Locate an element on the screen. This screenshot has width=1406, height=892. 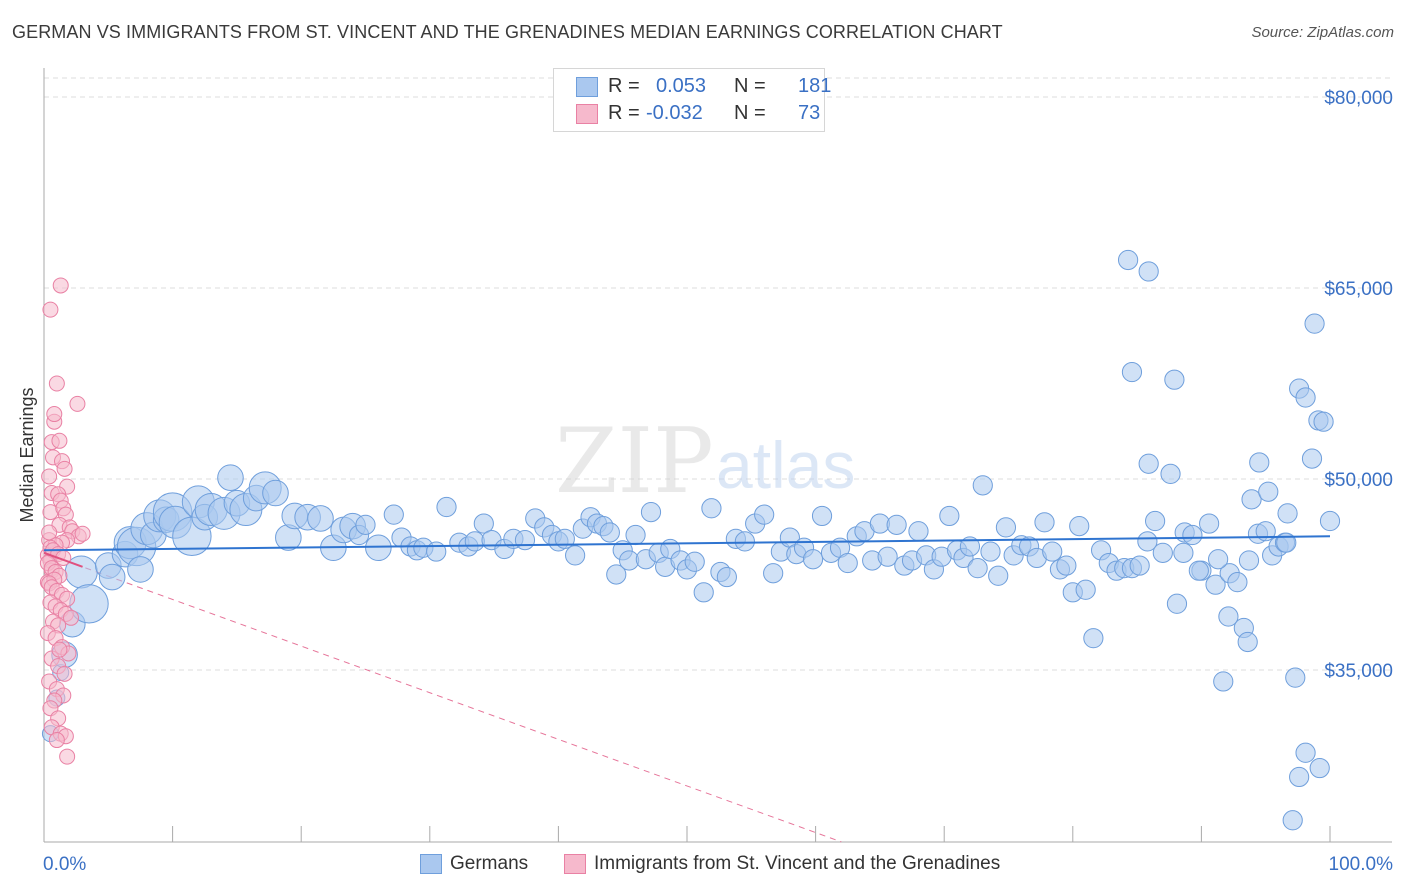
watermark-zip: ZIP is located at coordinates (634, 461).